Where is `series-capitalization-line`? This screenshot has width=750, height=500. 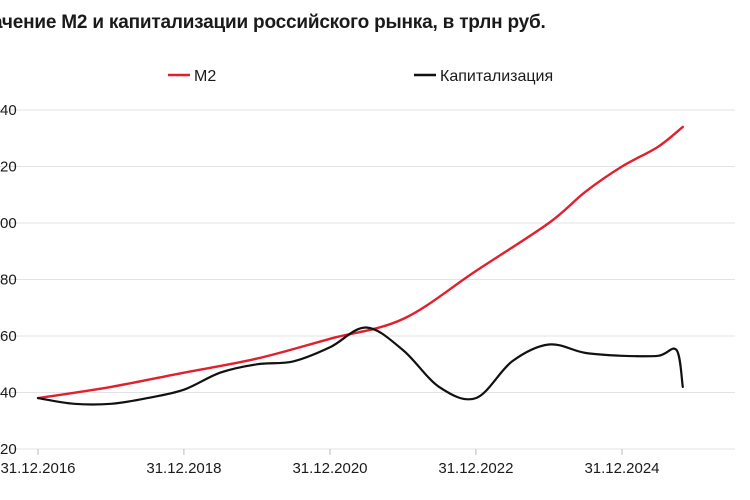
series-capitalization-line is located at coordinates (360, 366).